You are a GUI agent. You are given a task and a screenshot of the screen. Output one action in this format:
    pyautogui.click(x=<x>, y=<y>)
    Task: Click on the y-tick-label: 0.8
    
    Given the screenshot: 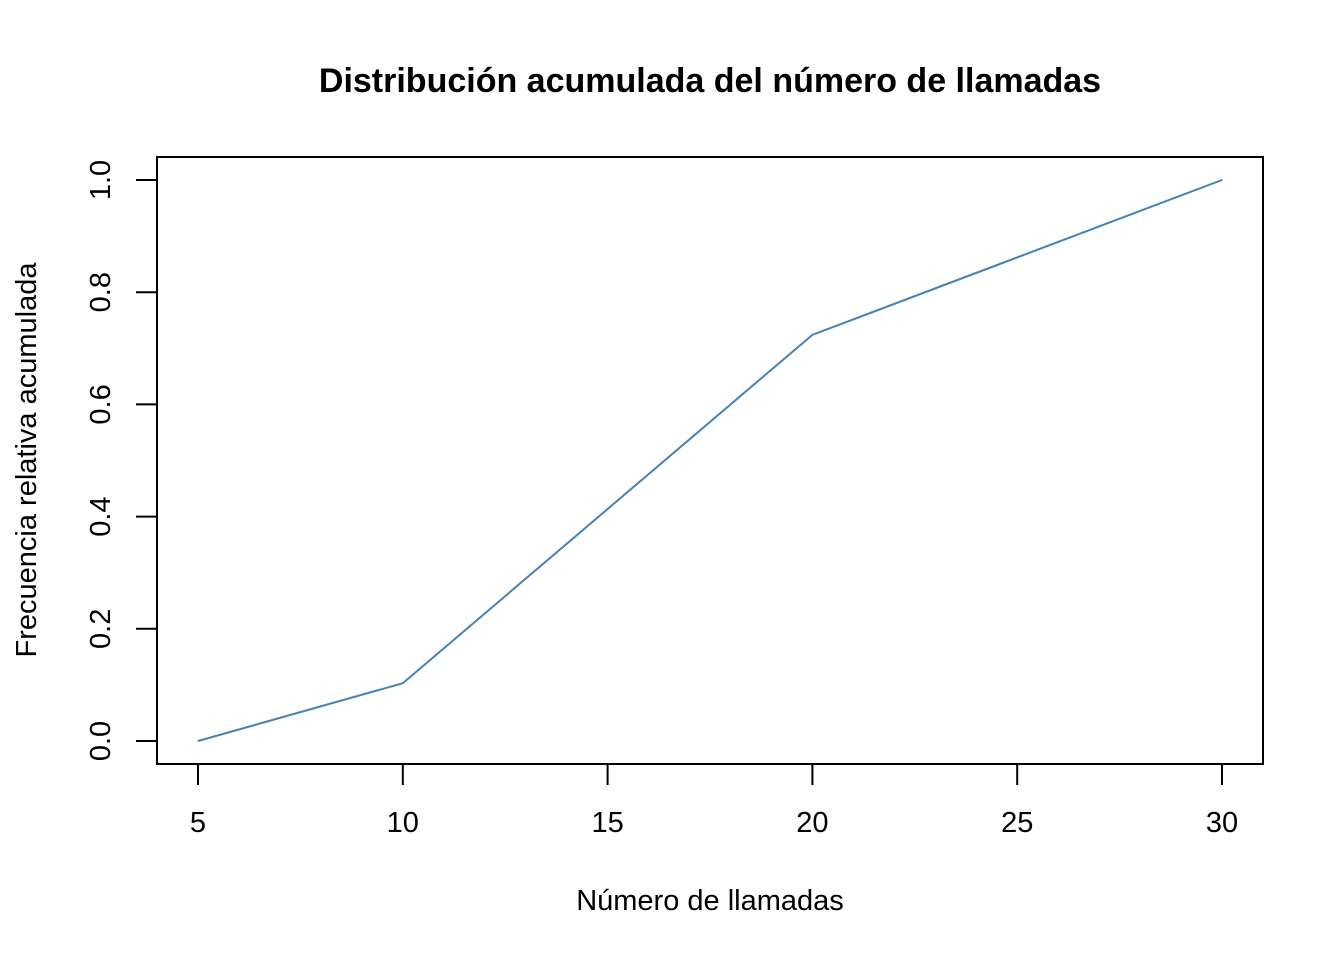 What is the action you would take?
    pyautogui.click(x=101, y=292)
    